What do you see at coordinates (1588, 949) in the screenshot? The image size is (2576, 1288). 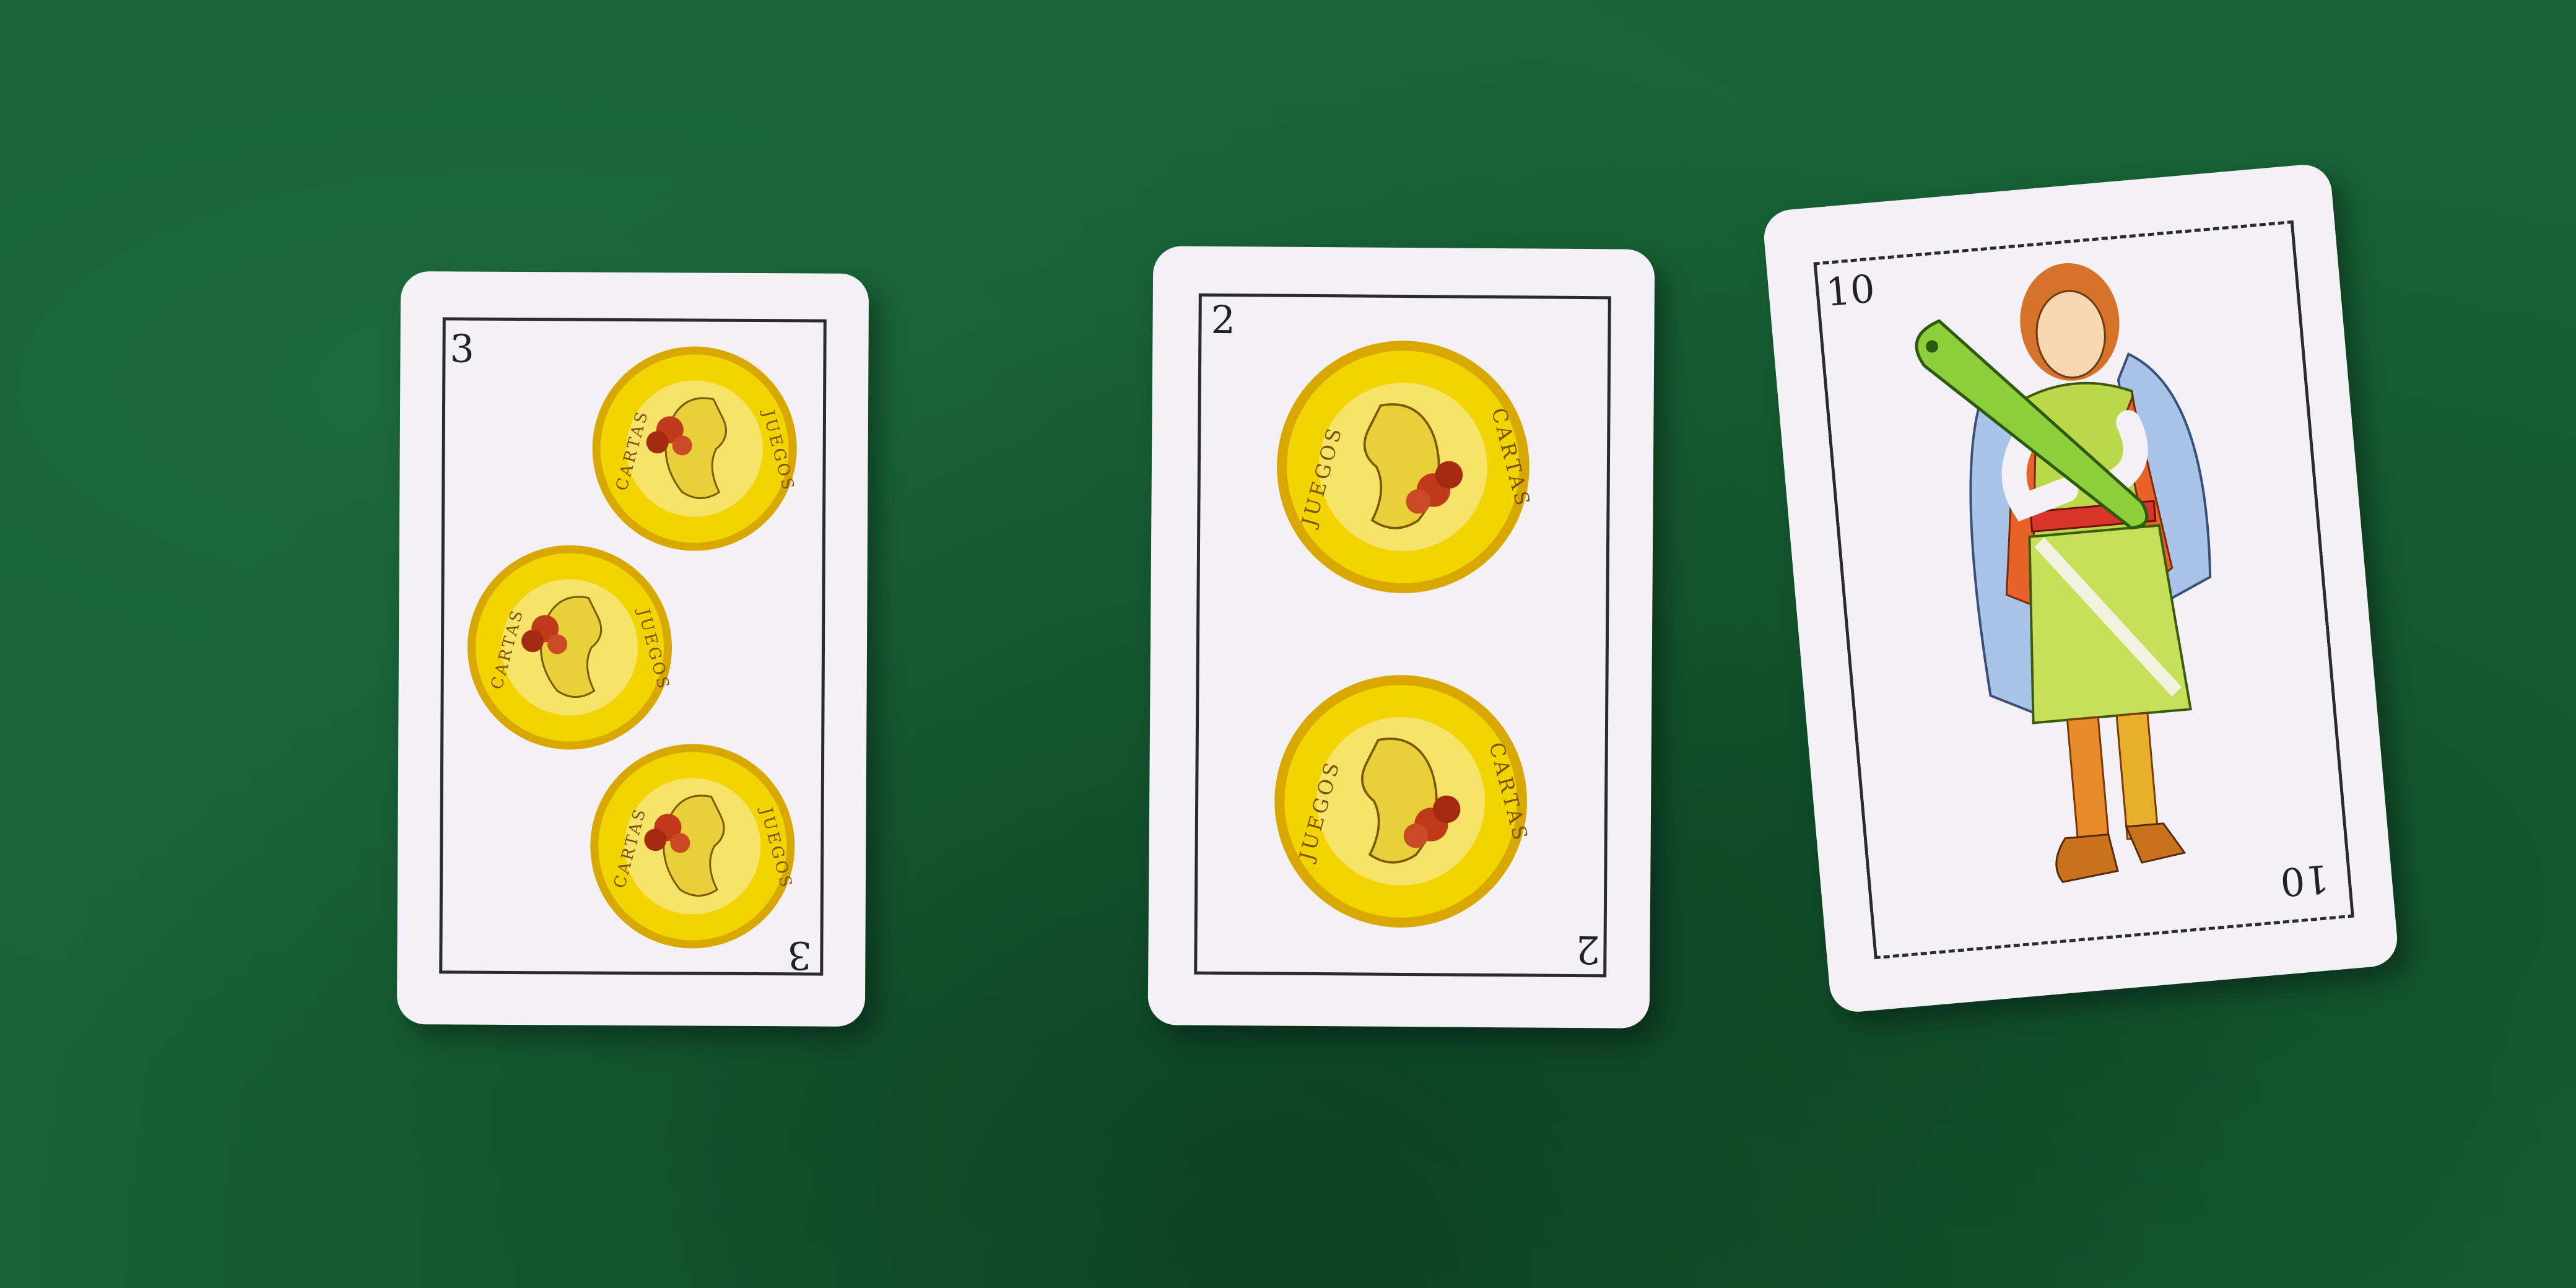 I see `card-index-bottom: 2` at bounding box center [1588, 949].